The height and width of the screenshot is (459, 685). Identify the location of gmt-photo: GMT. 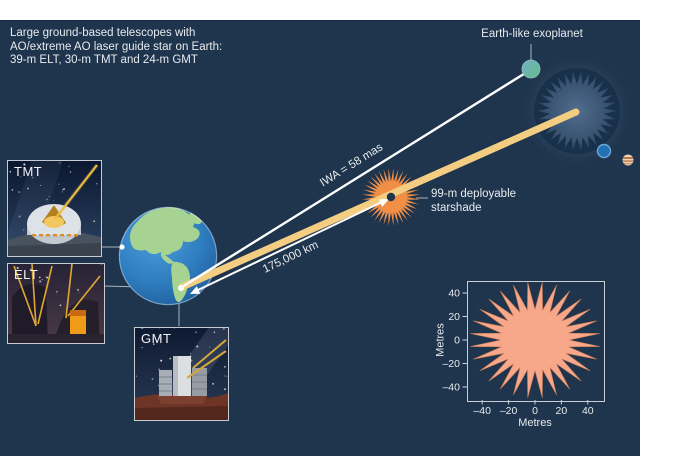
(181, 374).